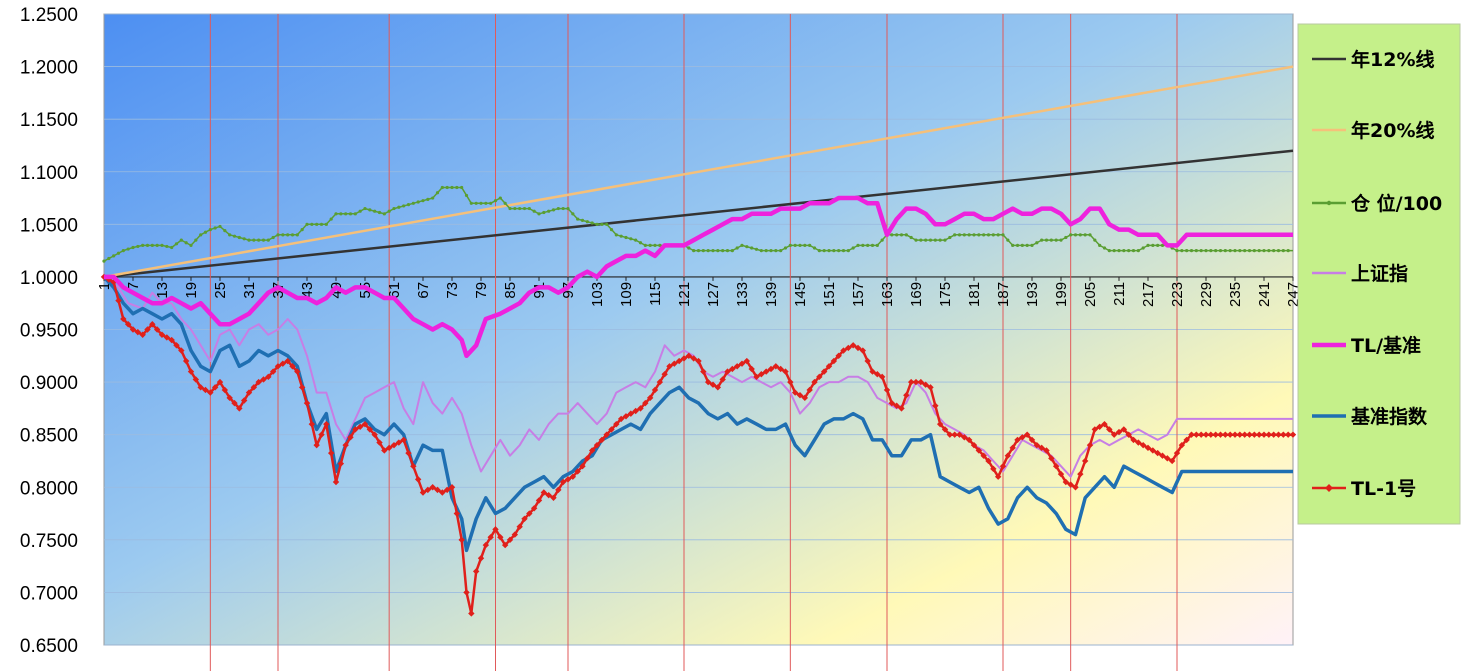 Image resolution: width=1467 pixels, height=671 pixels. What do you see at coordinates (1264, 294) in the screenshot?
I see `x-tick-label: 241` at bounding box center [1264, 294].